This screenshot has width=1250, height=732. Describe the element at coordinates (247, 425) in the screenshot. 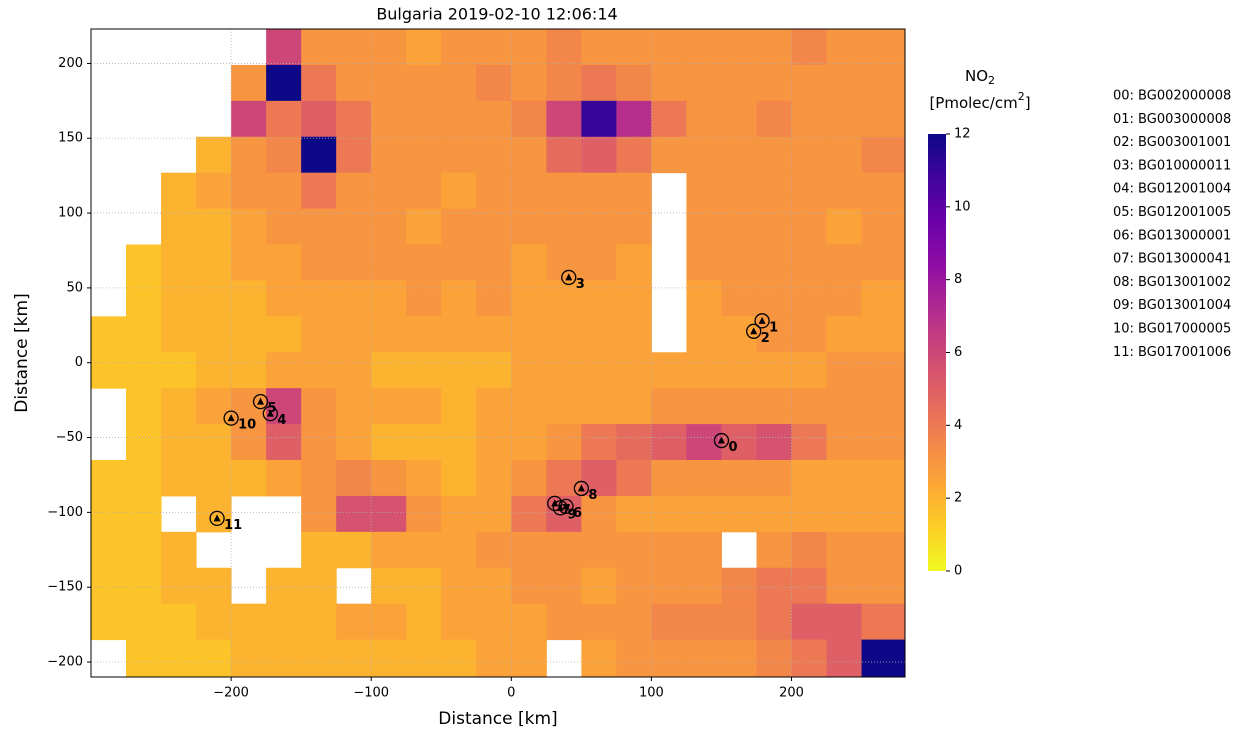

I see `station-label: 10` at that location.